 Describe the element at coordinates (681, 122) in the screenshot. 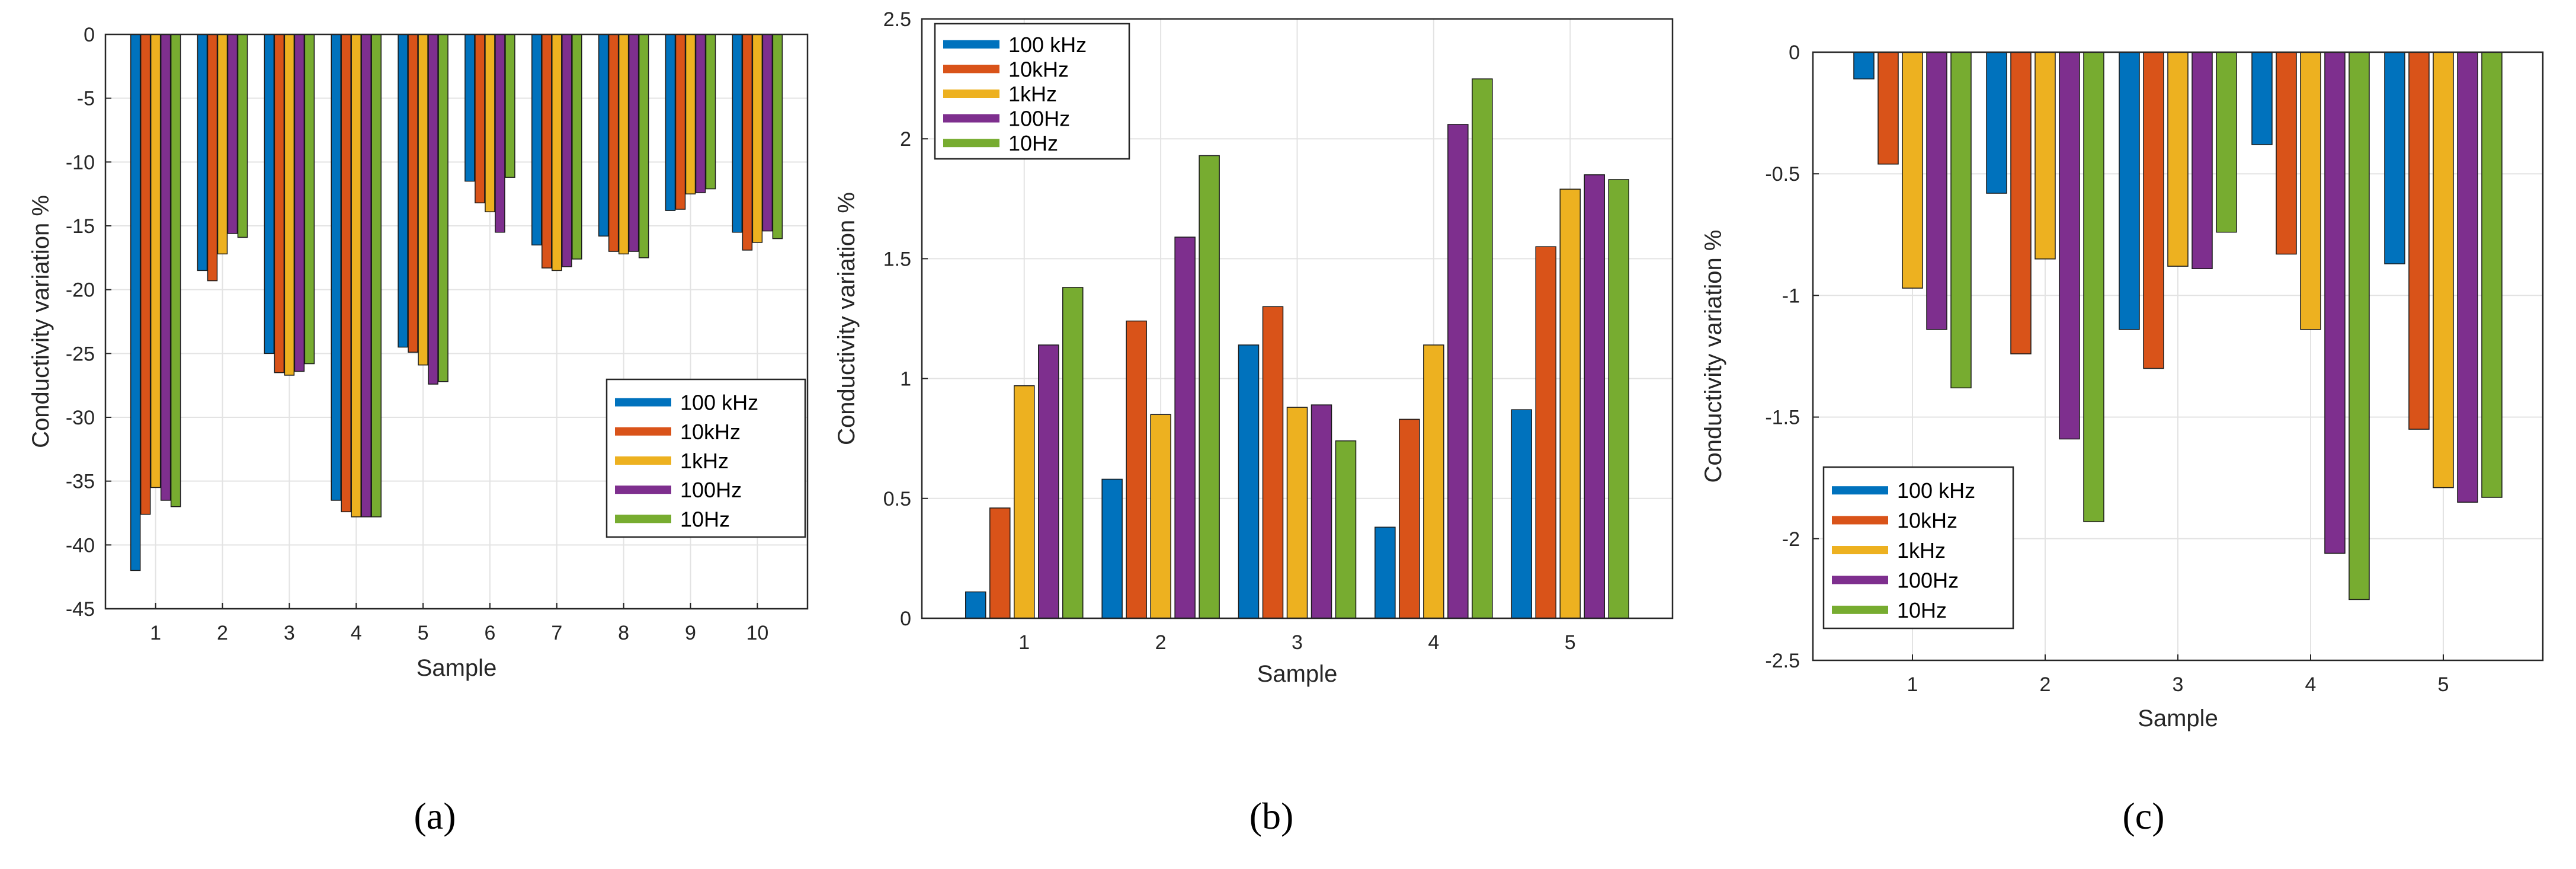

I see `bar-a-s2-c9` at that location.